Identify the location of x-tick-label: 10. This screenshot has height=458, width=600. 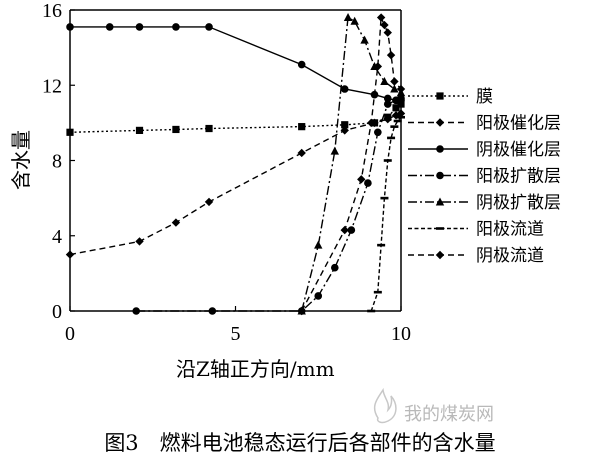
(401, 334).